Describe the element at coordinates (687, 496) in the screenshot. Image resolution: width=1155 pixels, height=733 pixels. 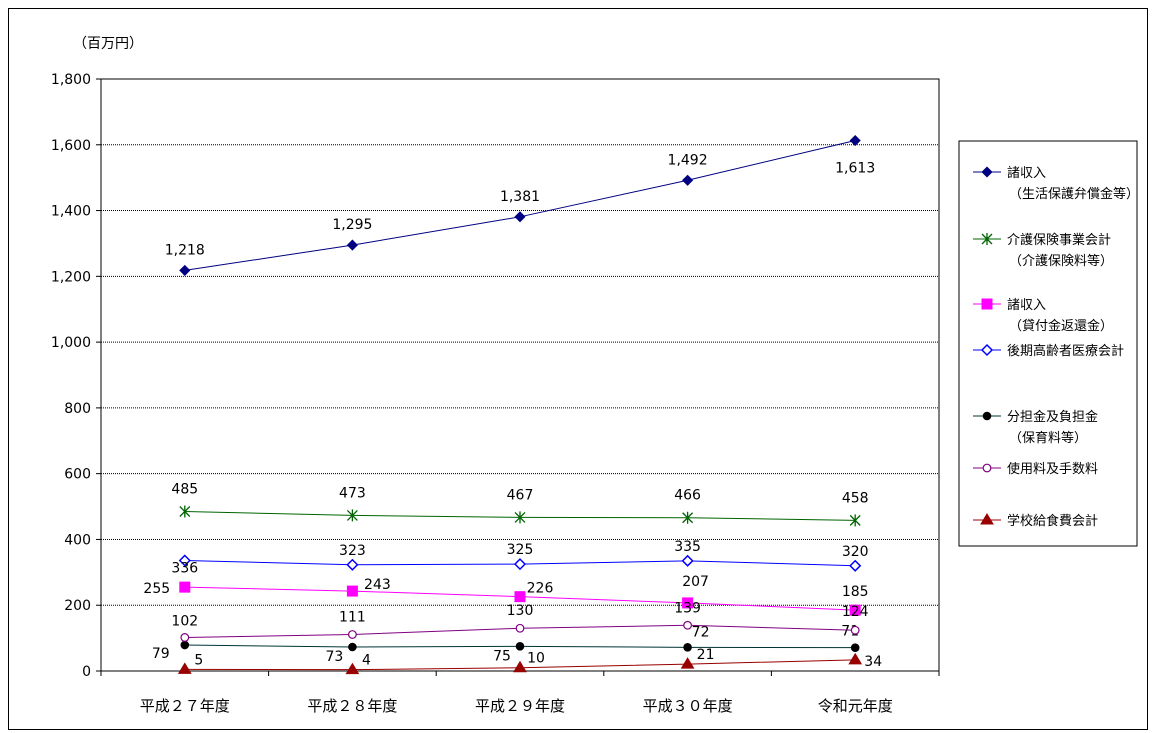
I see `data-label: 466` at that location.